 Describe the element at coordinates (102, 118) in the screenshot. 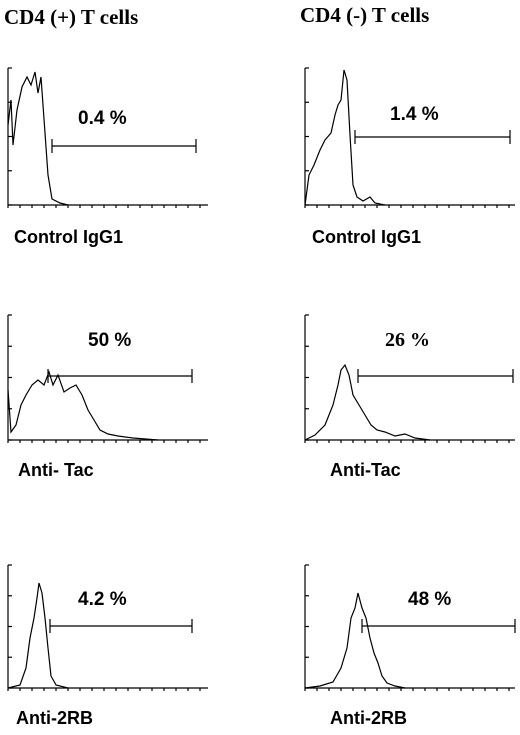

I see `percent-label: 0.4 %` at that location.